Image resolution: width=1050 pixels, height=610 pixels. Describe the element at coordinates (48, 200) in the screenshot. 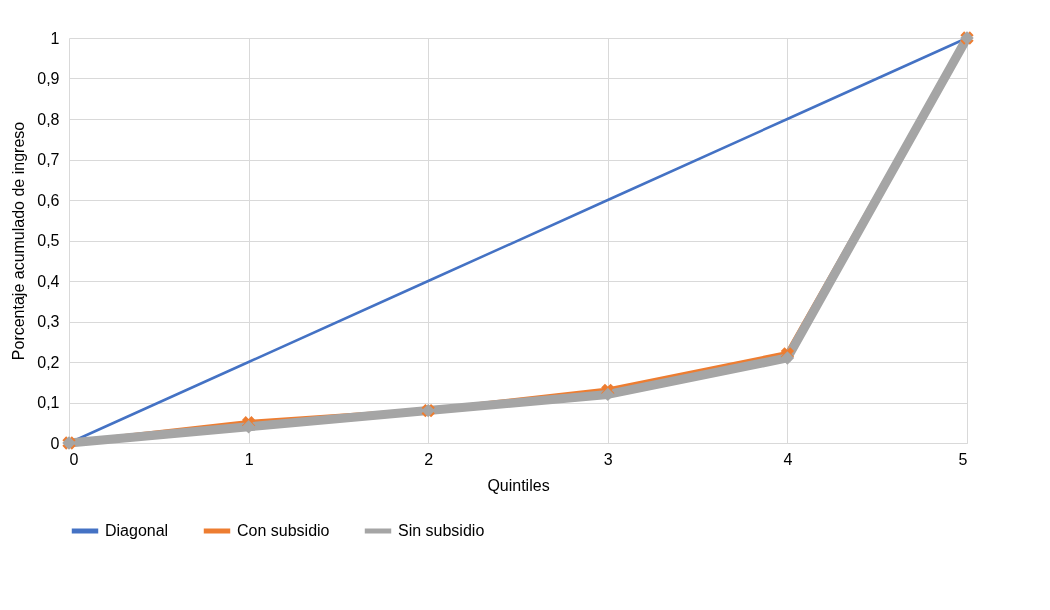

I see `y-tick-label: 0,6` at that location.